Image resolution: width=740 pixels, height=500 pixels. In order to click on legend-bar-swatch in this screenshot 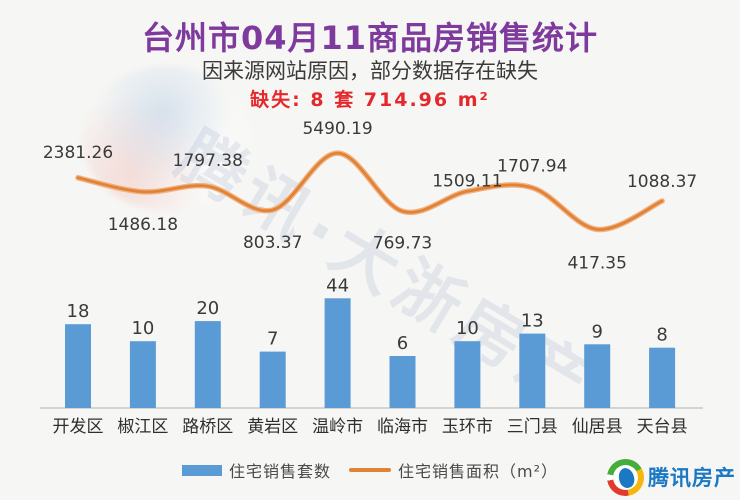, I will do `click(201, 470)`.